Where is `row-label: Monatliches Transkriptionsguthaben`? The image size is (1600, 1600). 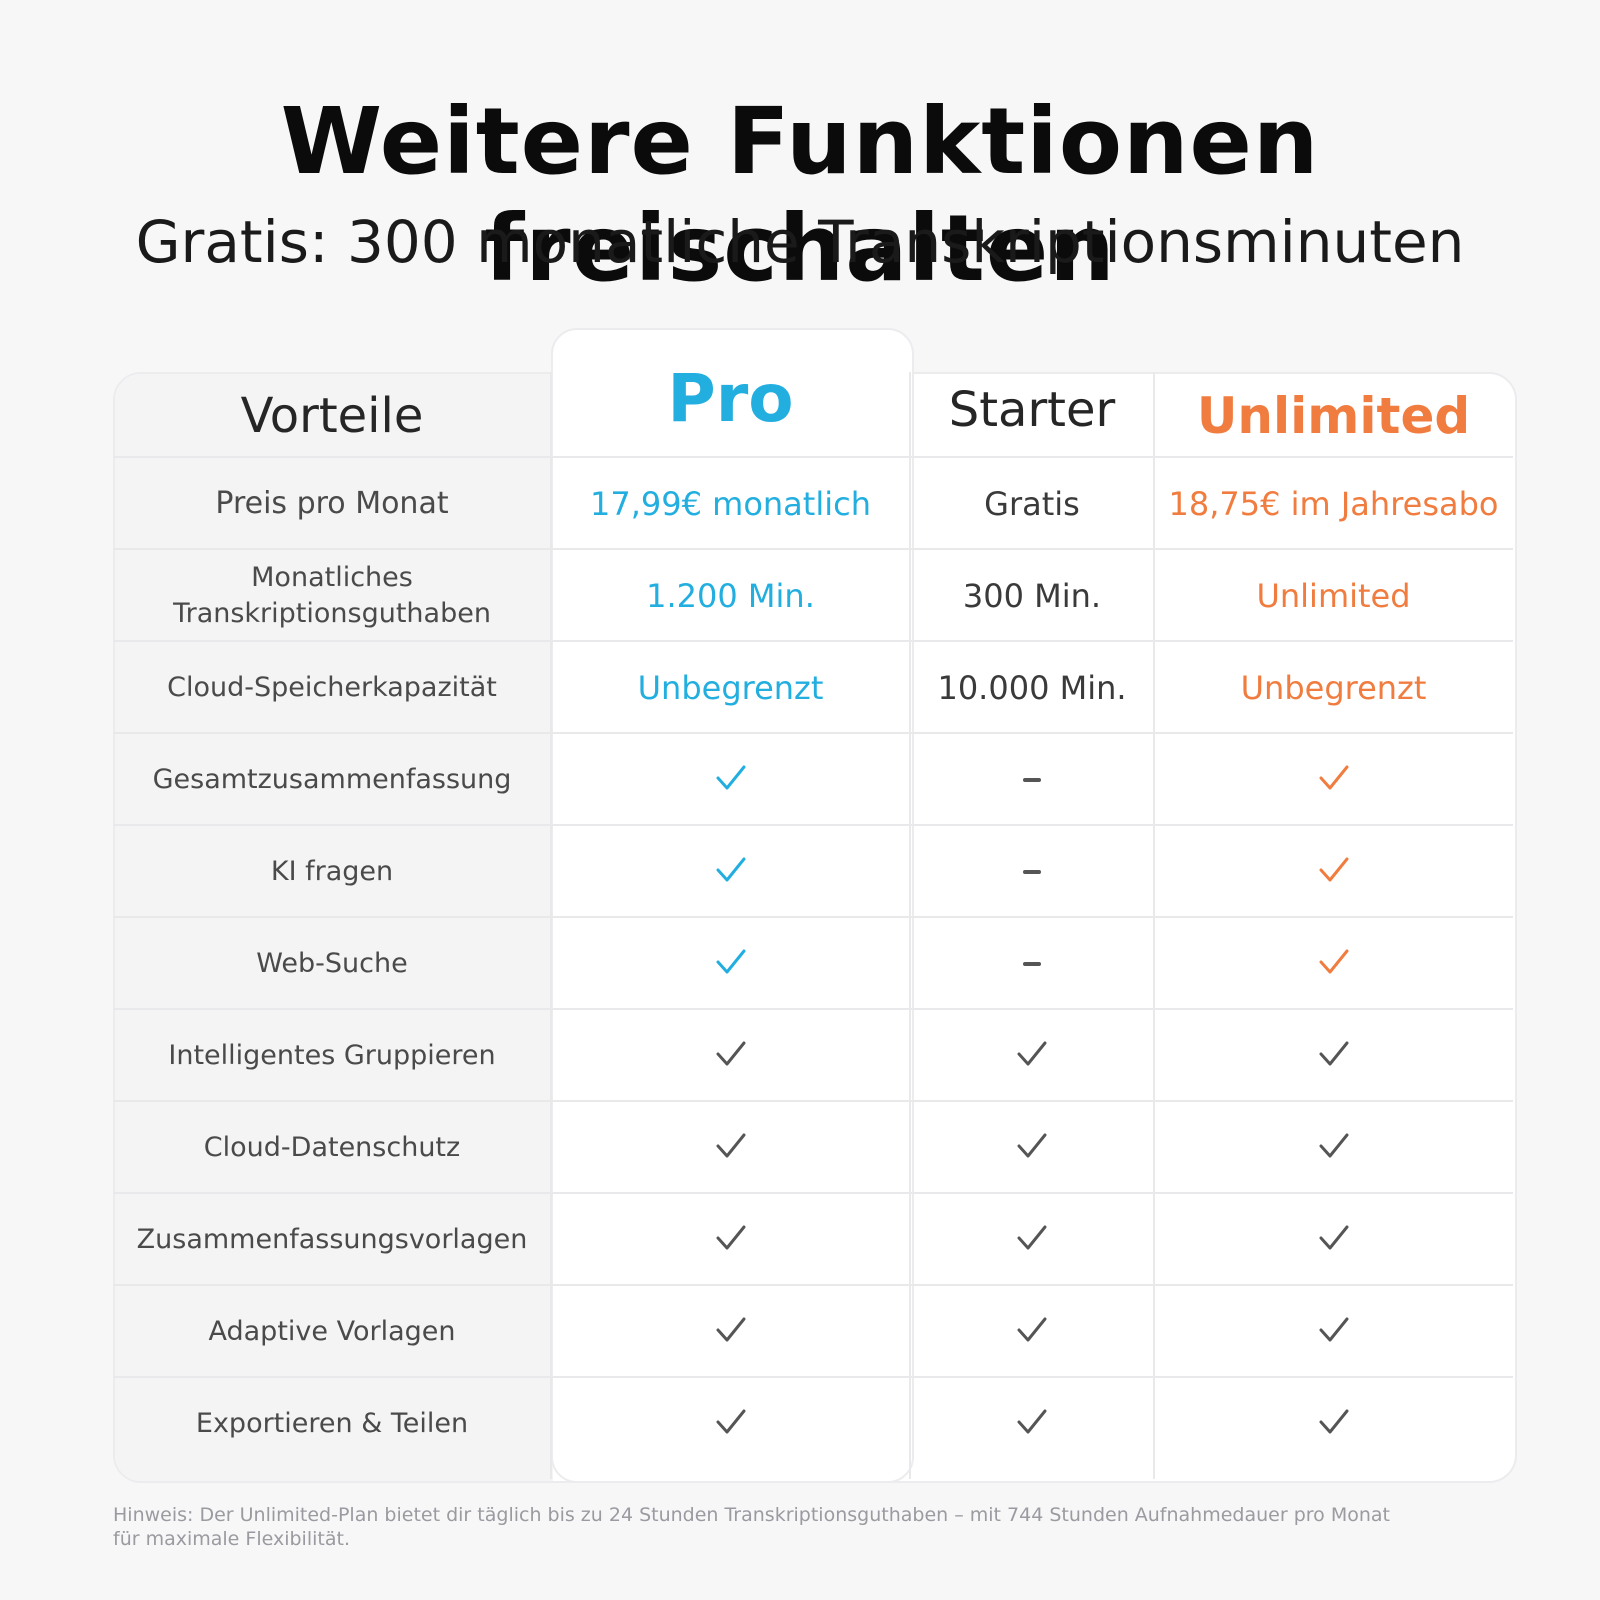
row-label: Monatliches Transkriptionsguthaben is located at coordinates (332, 595).